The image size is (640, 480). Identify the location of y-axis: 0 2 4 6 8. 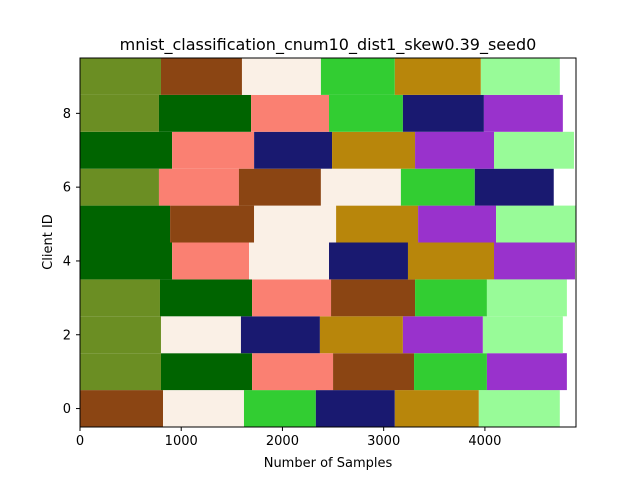
(71, 262).